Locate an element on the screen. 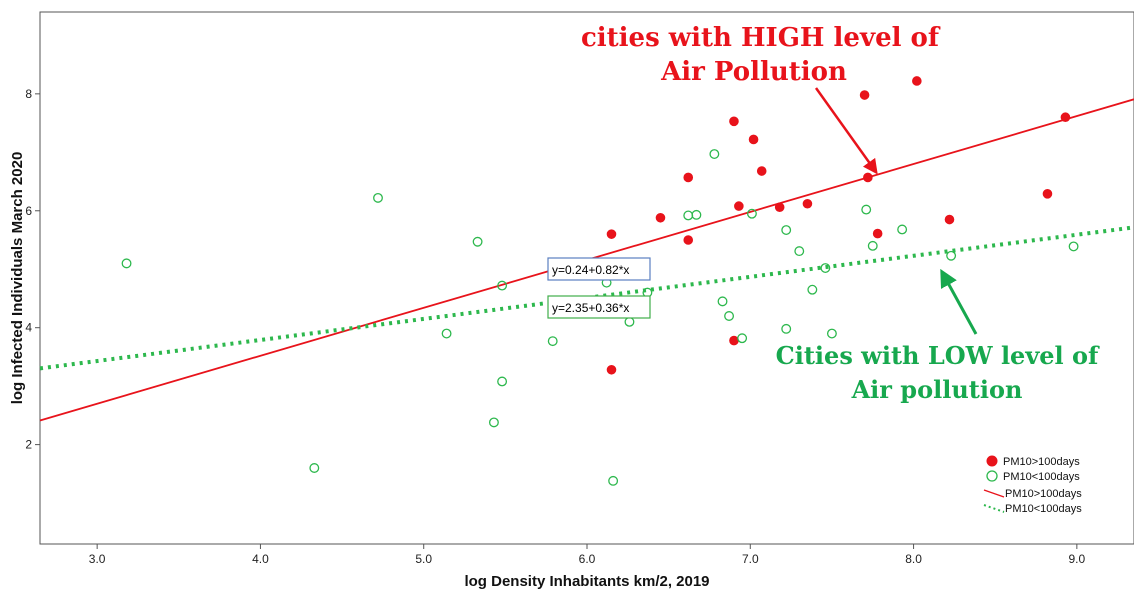 Image resolution: width=1134 pixels, height=597 pixels. y-axis: 2 4 6 8 is located at coordinates (32, 269).